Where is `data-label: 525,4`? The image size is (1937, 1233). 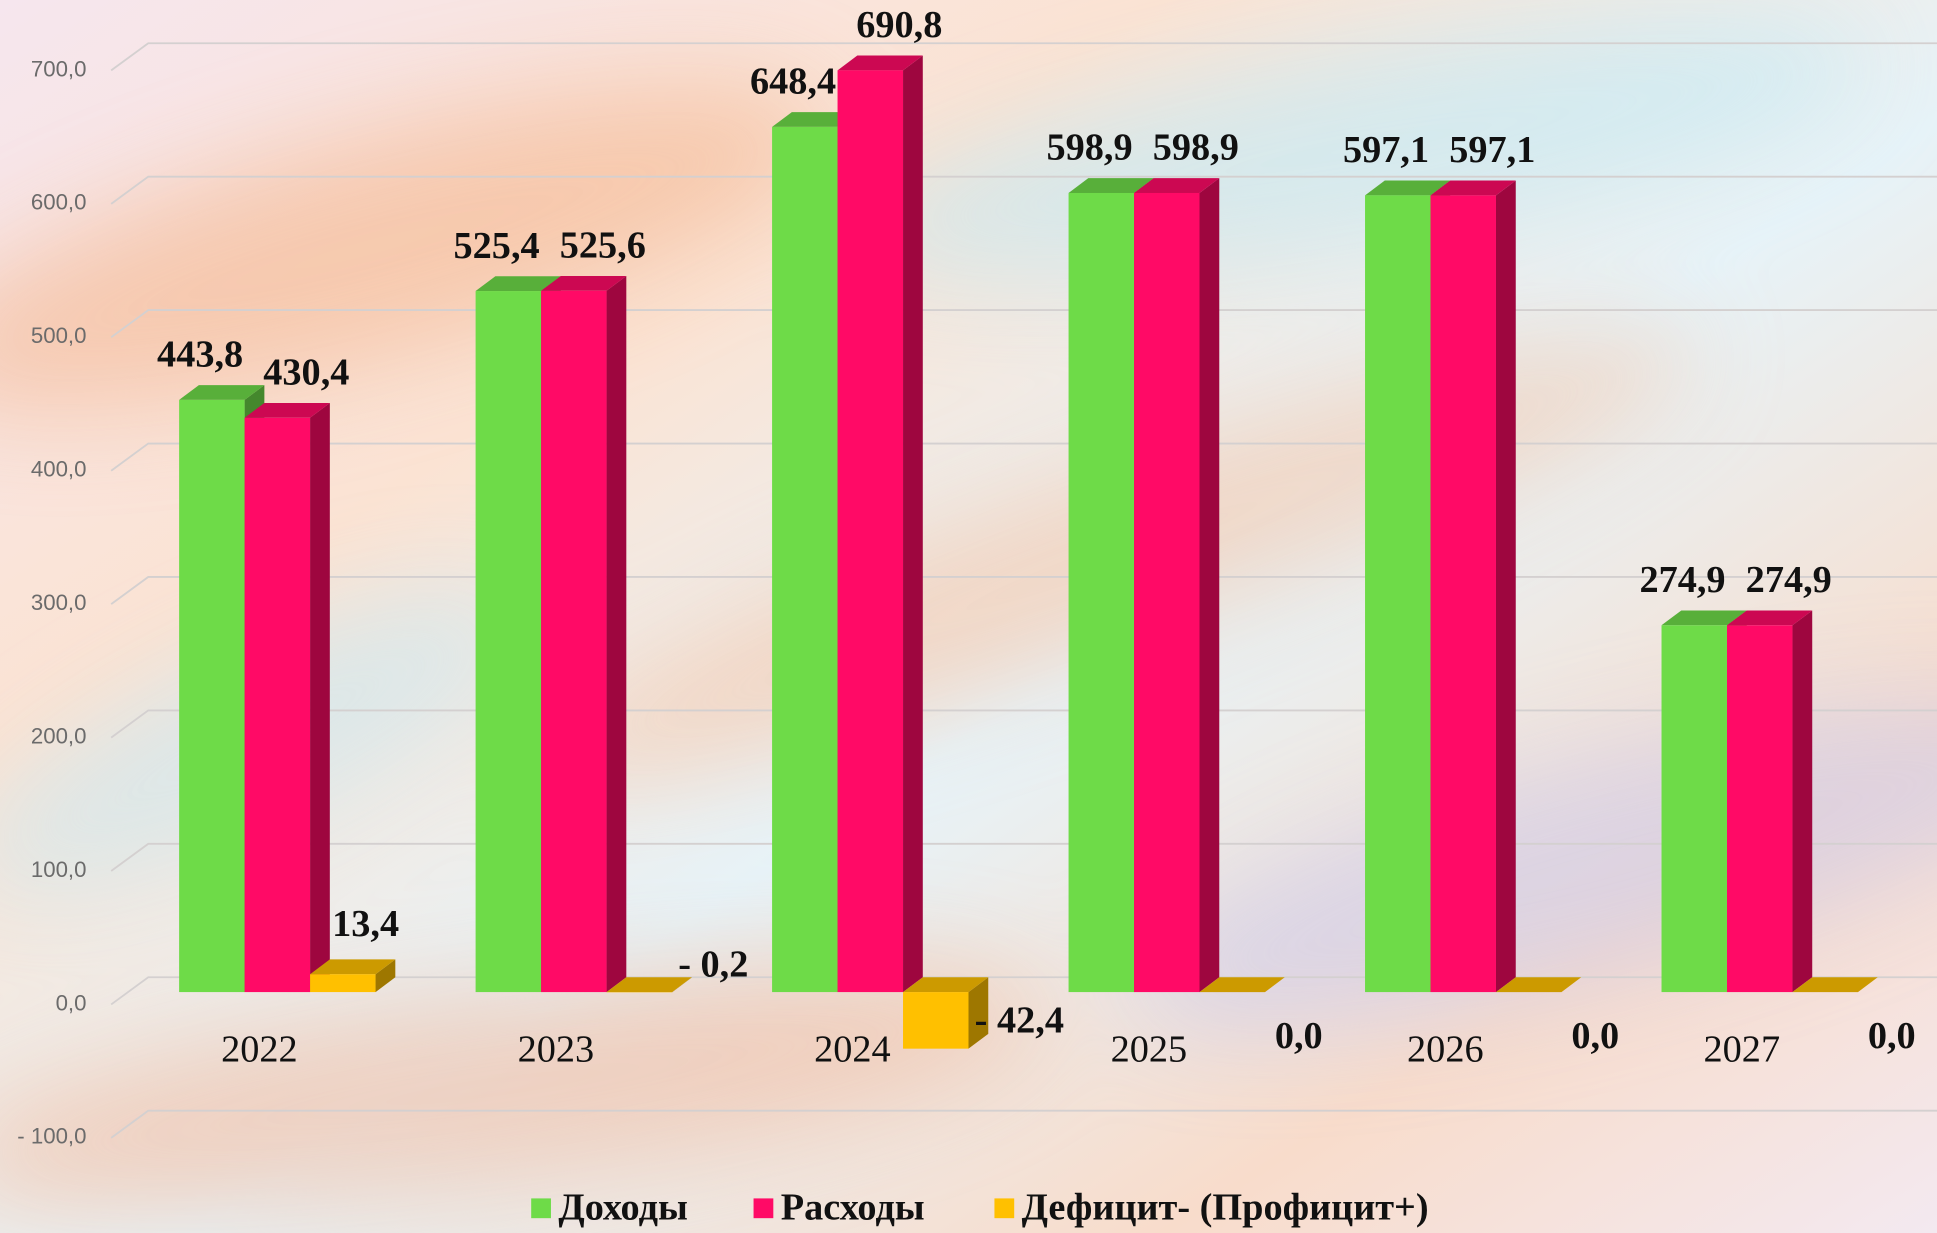
data-label: 525,4 is located at coordinates (497, 246).